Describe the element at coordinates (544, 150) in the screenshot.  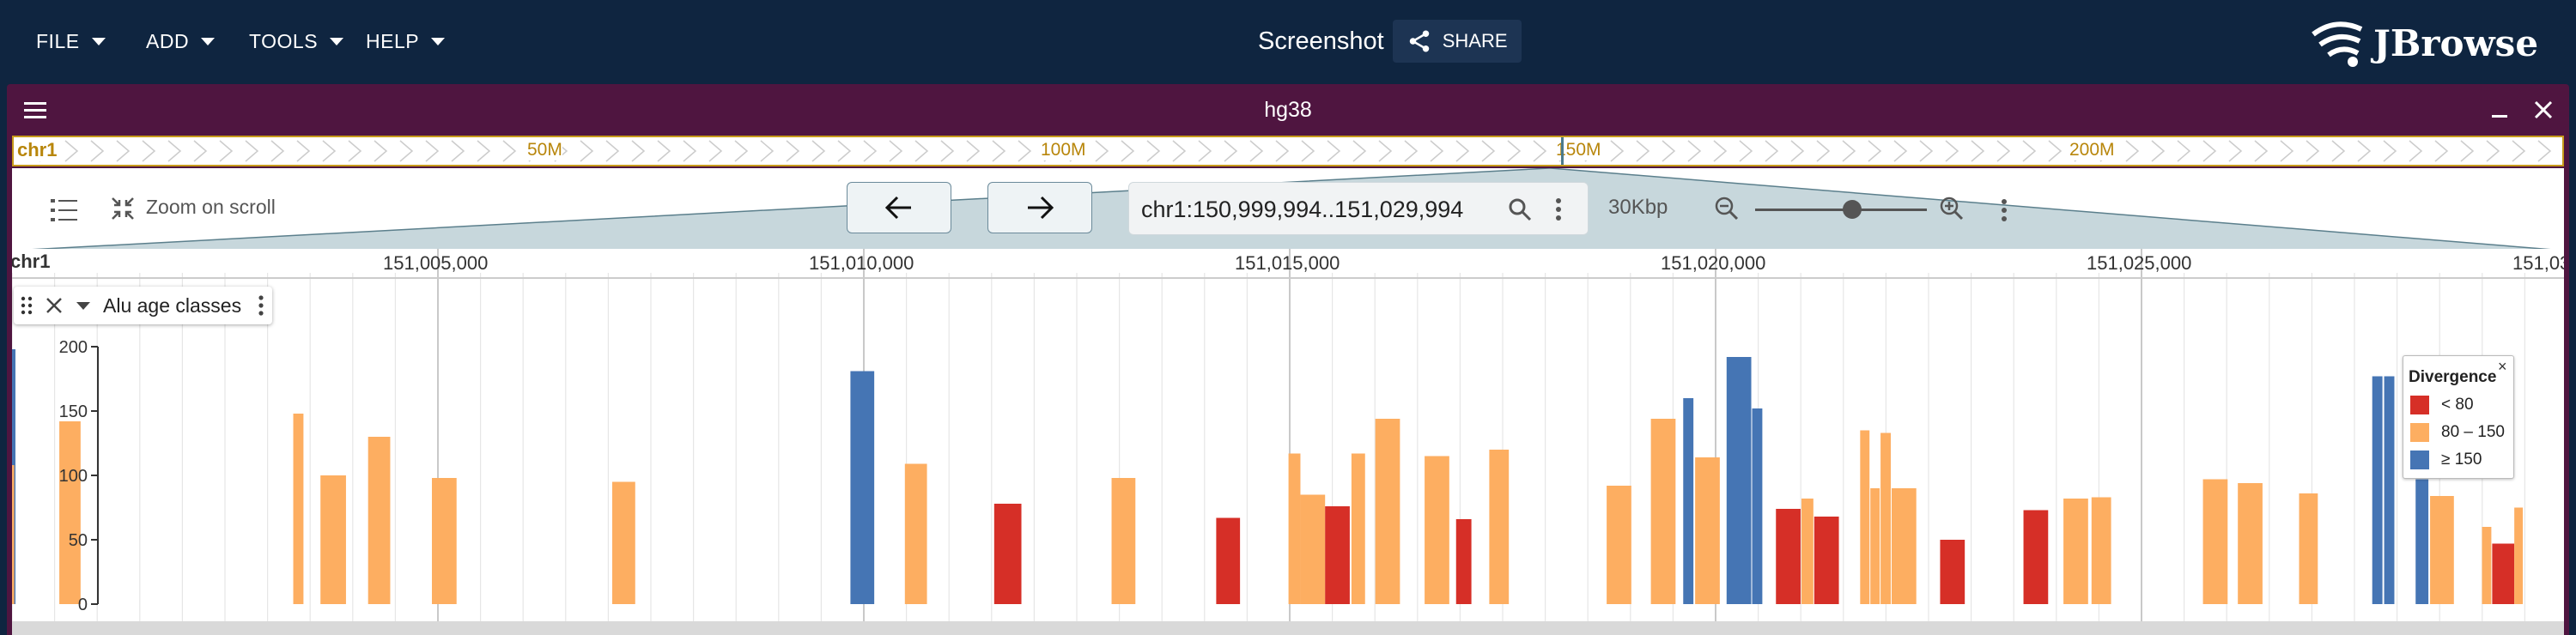
I see `overview-tick: 50M` at that location.